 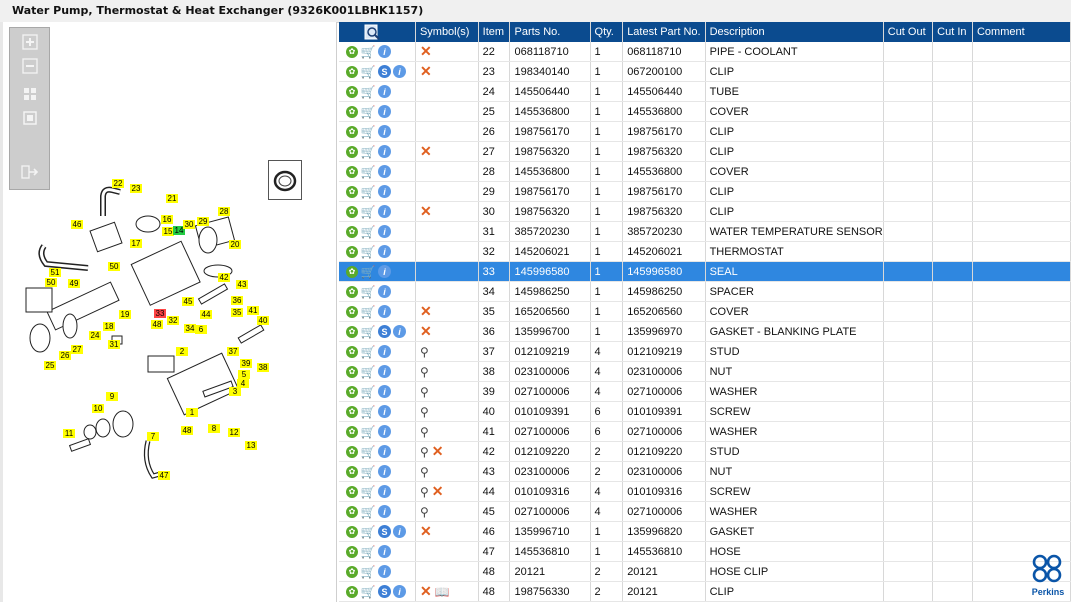 I want to click on table-row: ✿ 🛒 i ⚲ 38 023100006 4 023100006 NUT, so click(x=705, y=371).